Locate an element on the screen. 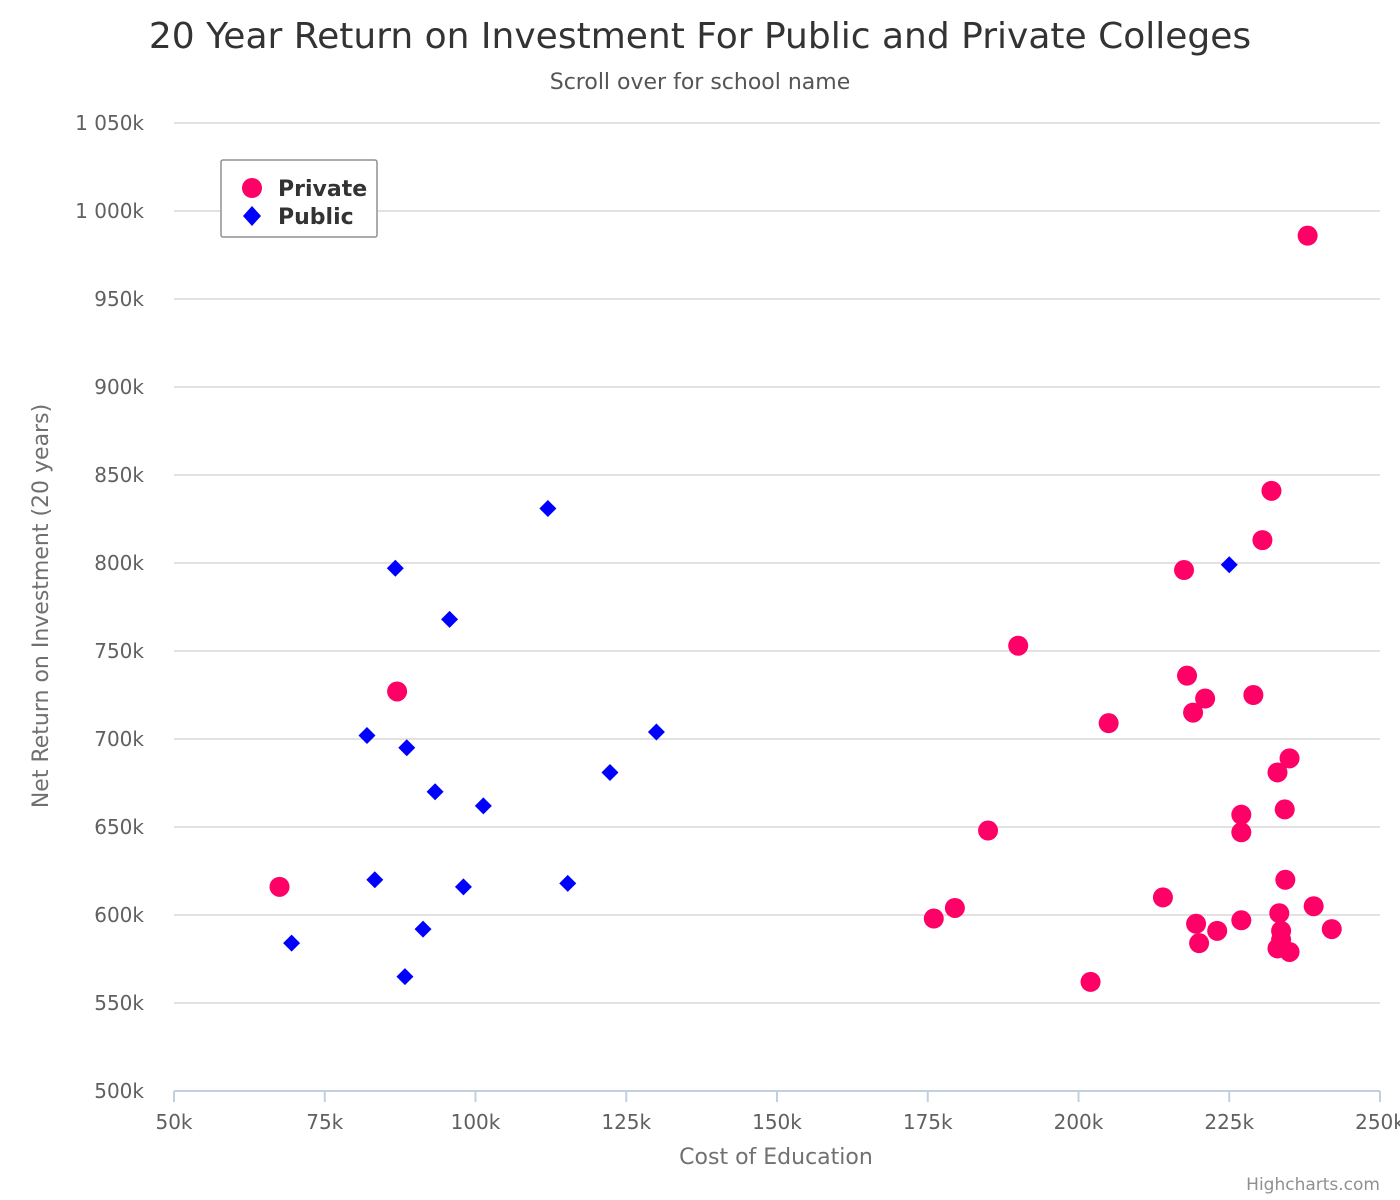 The image size is (1400, 1200). legend-private-marker is located at coordinates (252, 188).